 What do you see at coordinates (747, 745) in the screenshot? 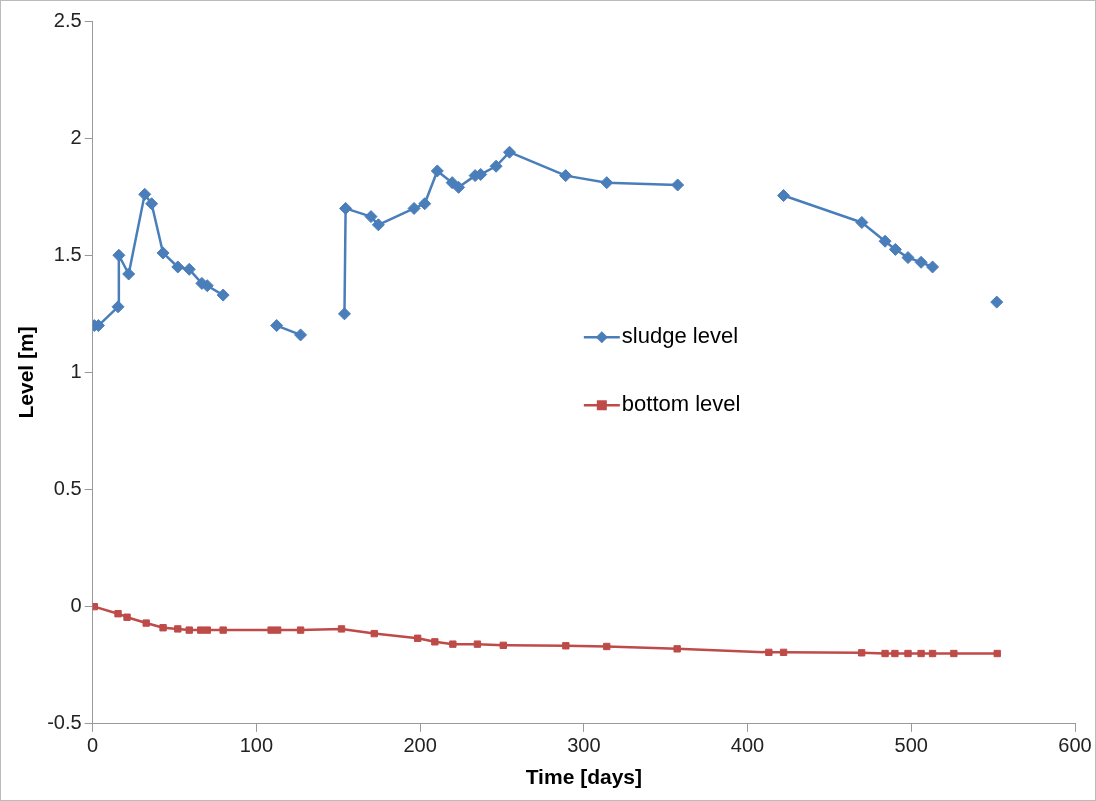
I see `x-tick-label: 400` at bounding box center [747, 745].